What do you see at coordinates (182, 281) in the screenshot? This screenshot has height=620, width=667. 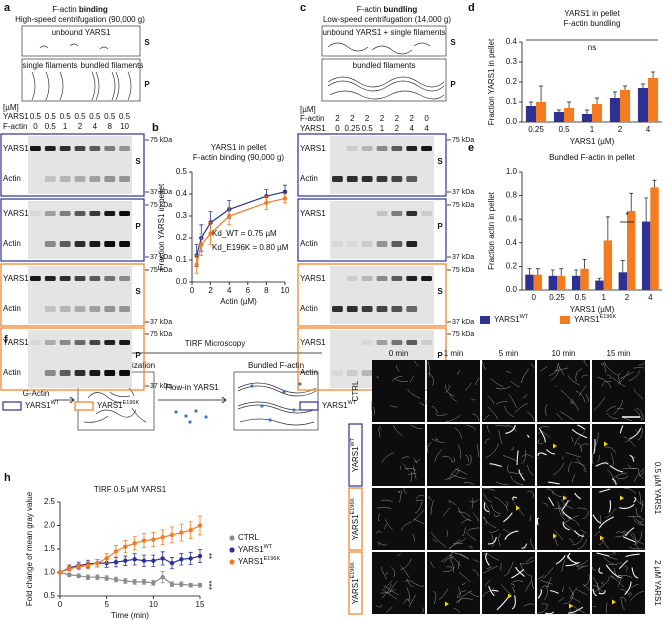 I see `y-tick-label: 0.0` at bounding box center [182, 281].